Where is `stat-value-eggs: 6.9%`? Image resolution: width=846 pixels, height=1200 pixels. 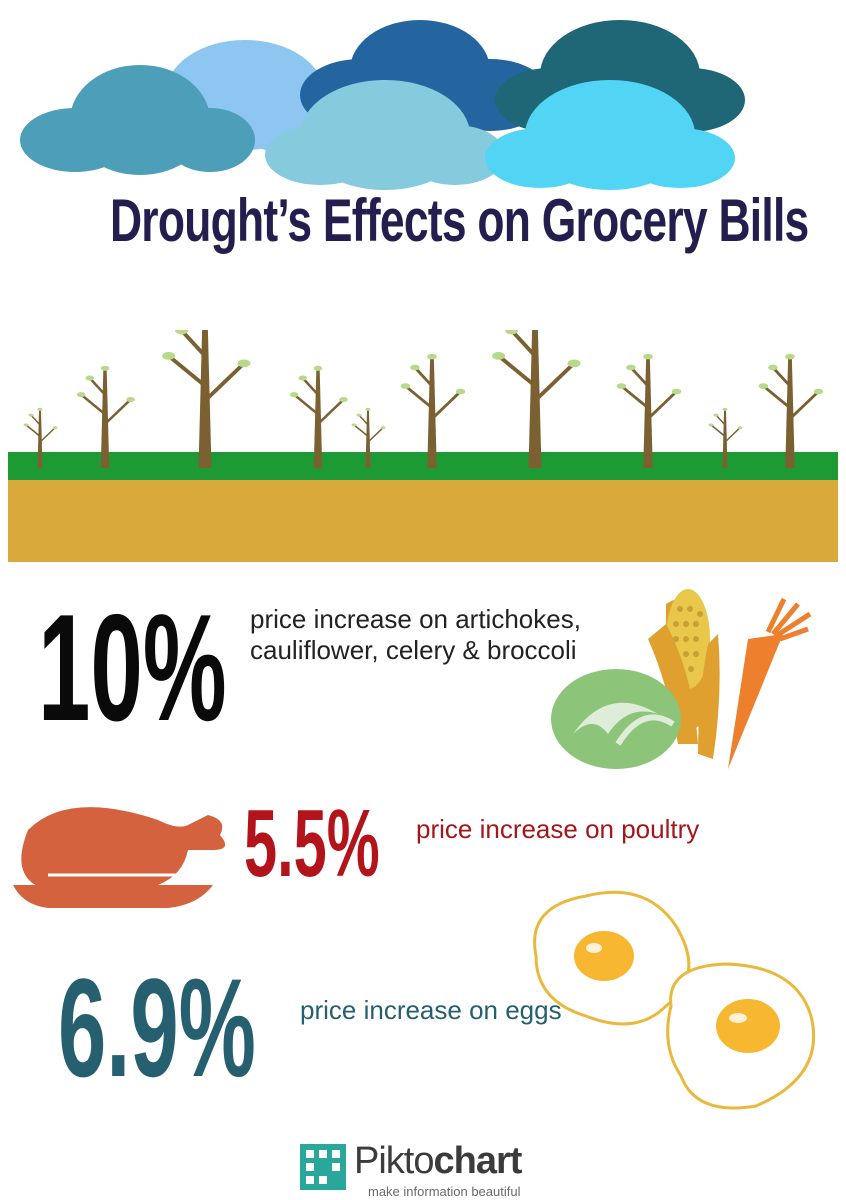
stat-value-eggs: 6.9% is located at coordinates (157, 1027).